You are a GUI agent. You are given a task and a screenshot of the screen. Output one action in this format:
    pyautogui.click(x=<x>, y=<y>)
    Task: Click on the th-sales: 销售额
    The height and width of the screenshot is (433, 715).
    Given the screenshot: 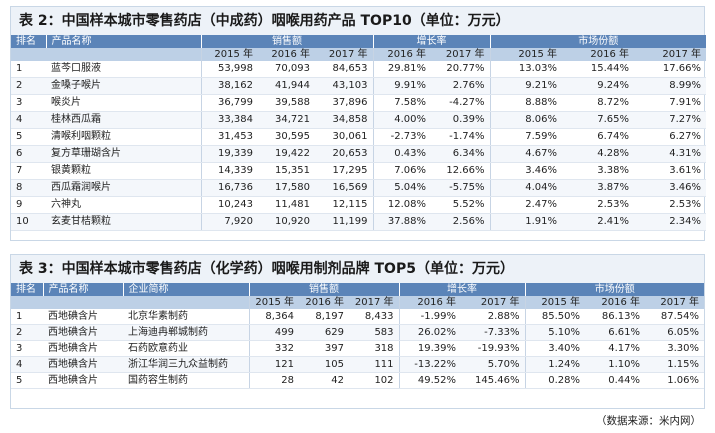 What is the action you would take?
    pyautogui.click(x=324, y=289)
    